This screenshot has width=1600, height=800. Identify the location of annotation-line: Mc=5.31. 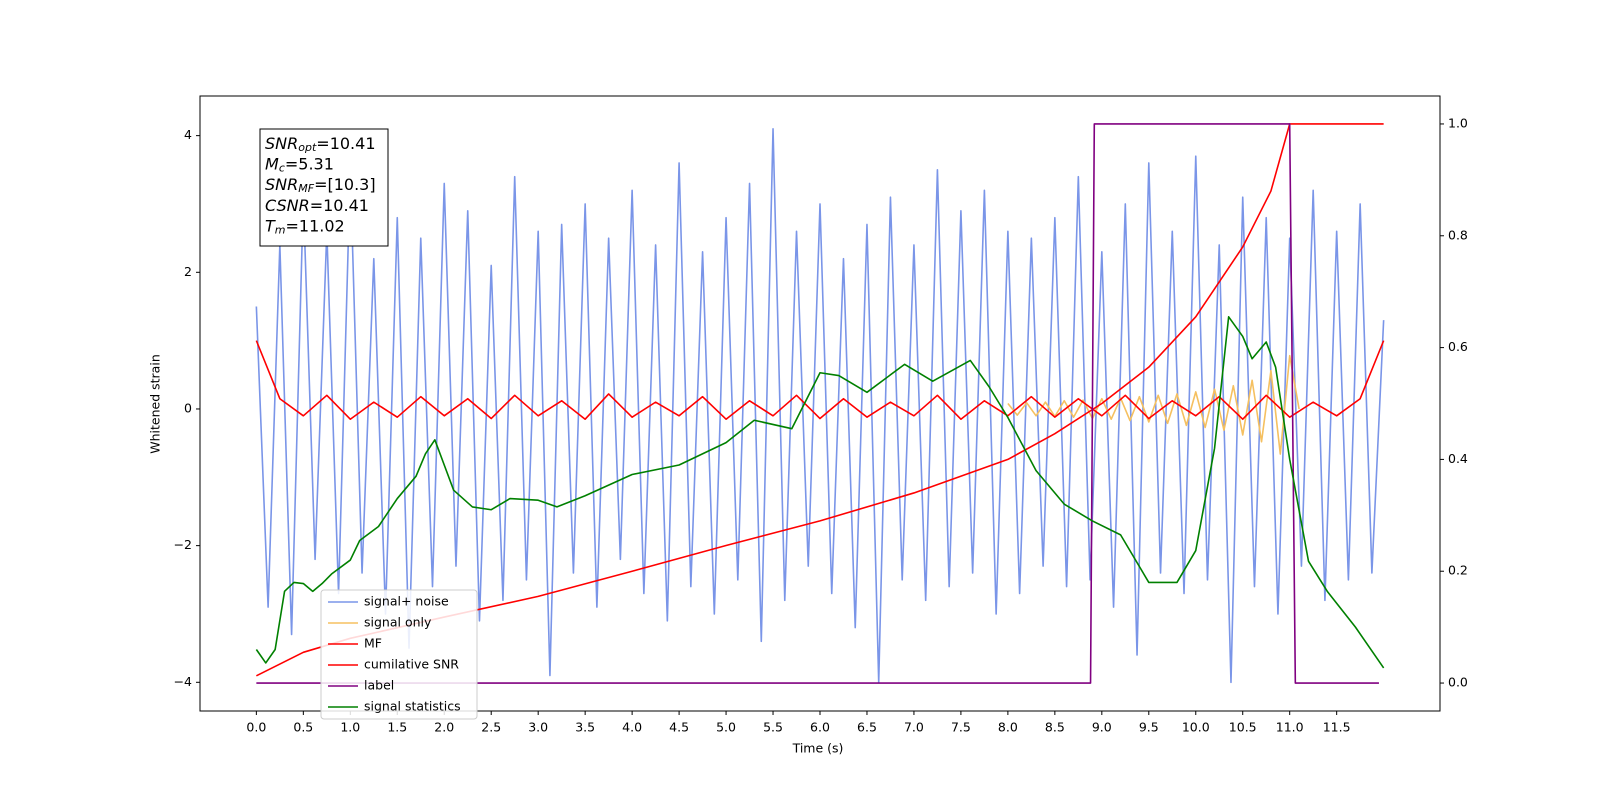
(299, 164).